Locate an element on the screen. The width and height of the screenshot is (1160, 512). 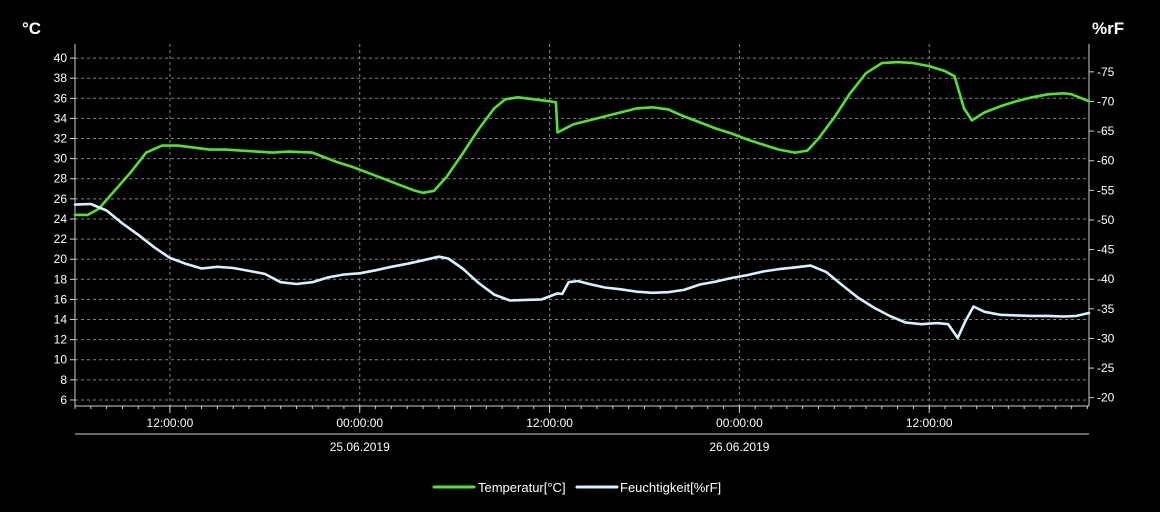
left-axis-tick-label: 30 is located at coordinates (61, 159).